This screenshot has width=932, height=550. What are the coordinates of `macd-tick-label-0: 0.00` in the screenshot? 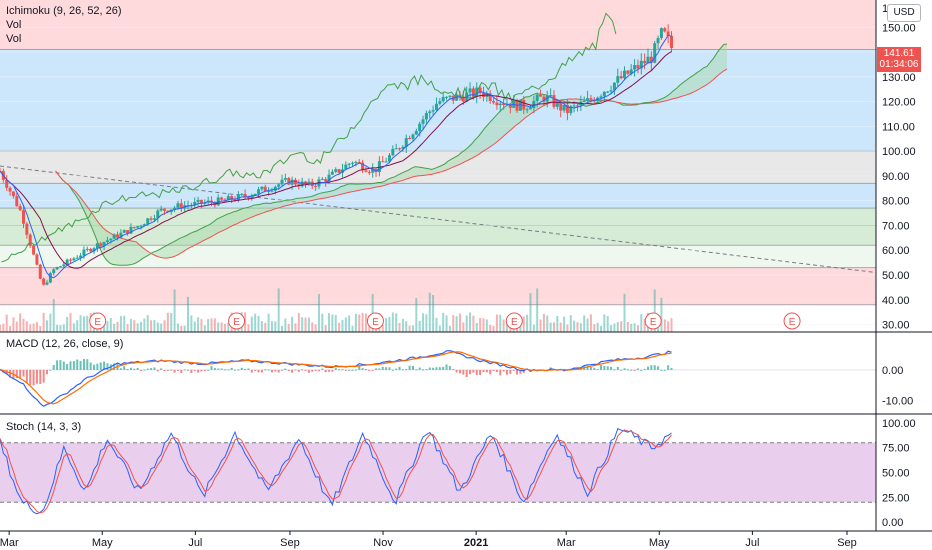 It's located at (892, 371).